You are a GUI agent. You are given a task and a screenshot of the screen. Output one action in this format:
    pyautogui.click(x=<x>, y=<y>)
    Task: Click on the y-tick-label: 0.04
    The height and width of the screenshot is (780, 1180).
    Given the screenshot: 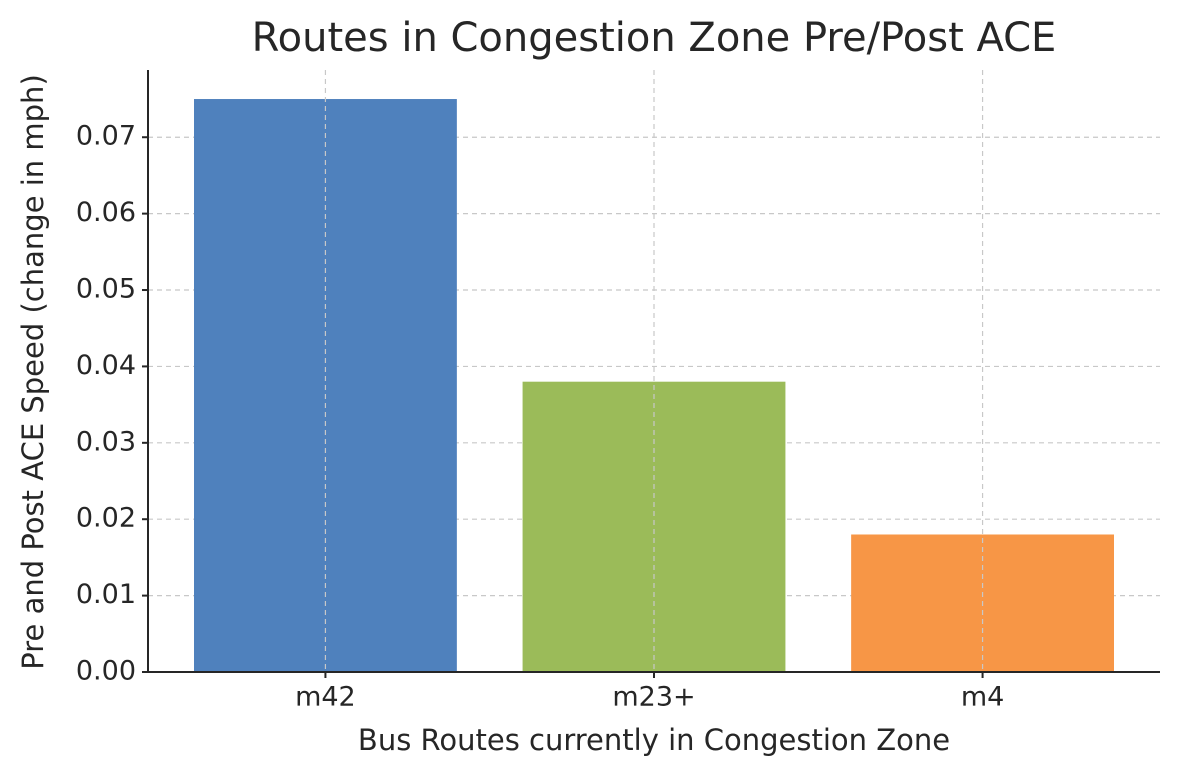 What is the action you would take?
    pyautogui.click(x=106, y=365)
    